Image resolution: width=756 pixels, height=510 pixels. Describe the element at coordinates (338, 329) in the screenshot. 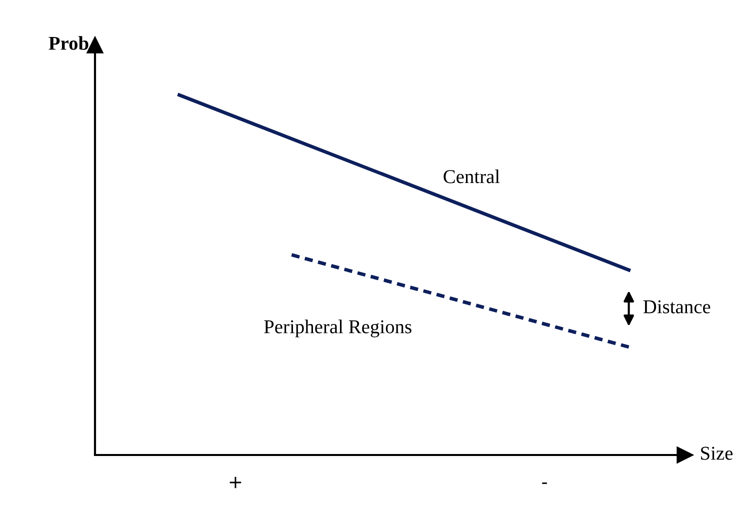

I see `series-label: Peripheral Regions` at that location.